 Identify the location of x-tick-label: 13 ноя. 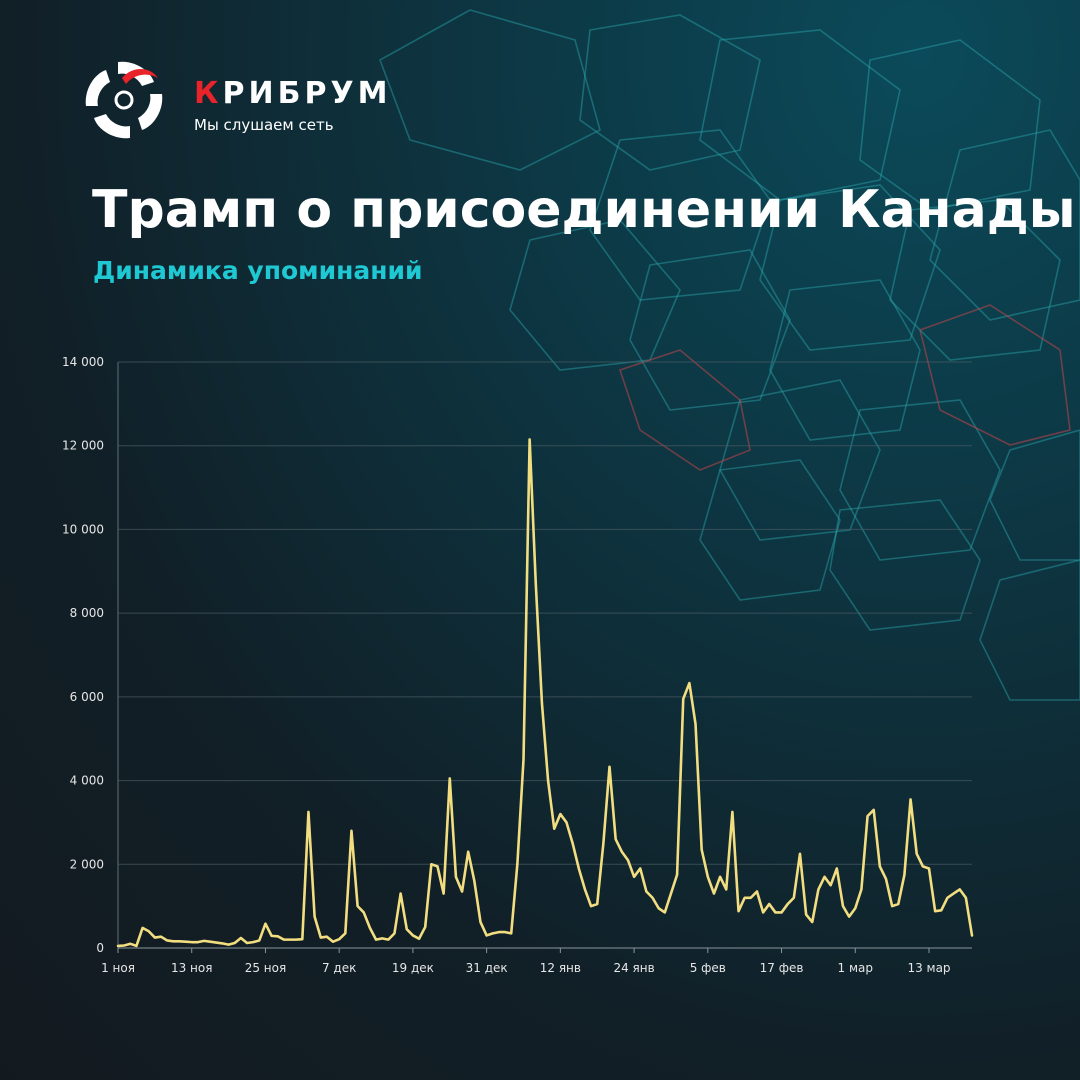
(192, 968).